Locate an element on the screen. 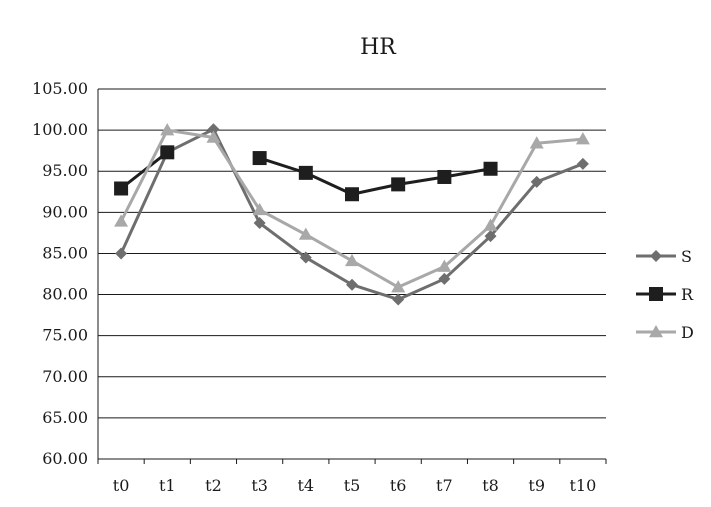 This screenshot has height=507, width=711. y-tick-label-4: 80.00 is located at coordinates (65, 294).